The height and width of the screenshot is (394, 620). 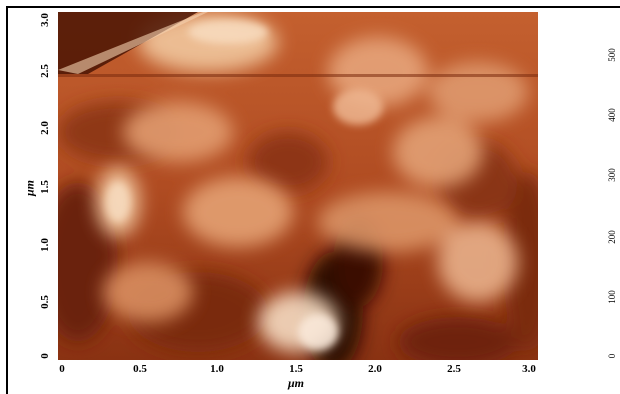 What do you see at coordinates (62, 369) in the screenshot?
I see `x-tick-label: 0` at bounding box center [62, 369].